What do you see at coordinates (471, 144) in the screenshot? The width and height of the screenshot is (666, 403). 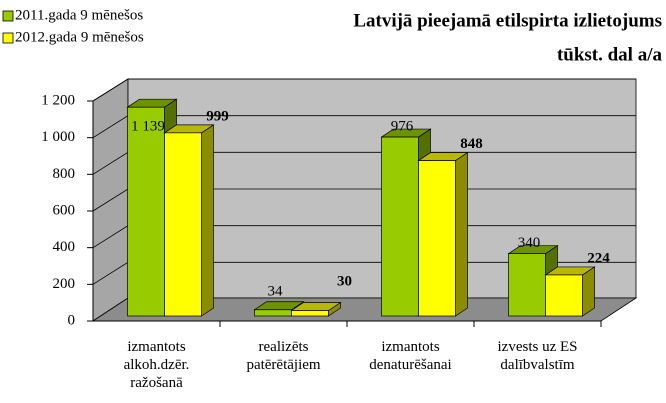 I see `data-label: 848` at bounding box center [471, 144].